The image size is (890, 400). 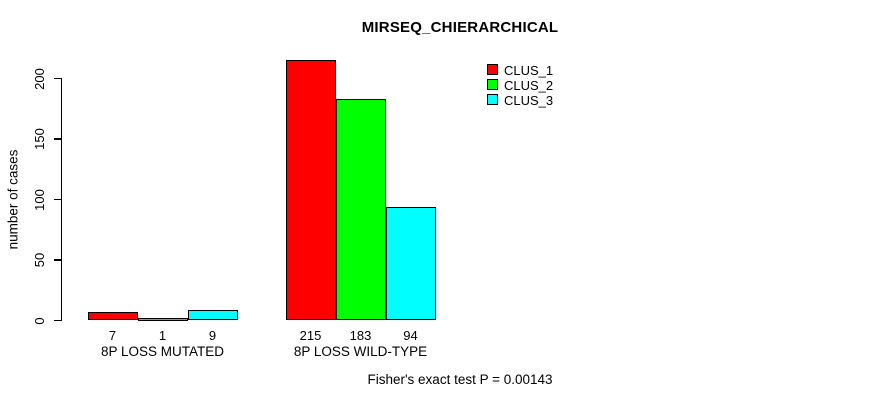 I want to click on bar-clus_2-group1, so click(x=162, y=319).